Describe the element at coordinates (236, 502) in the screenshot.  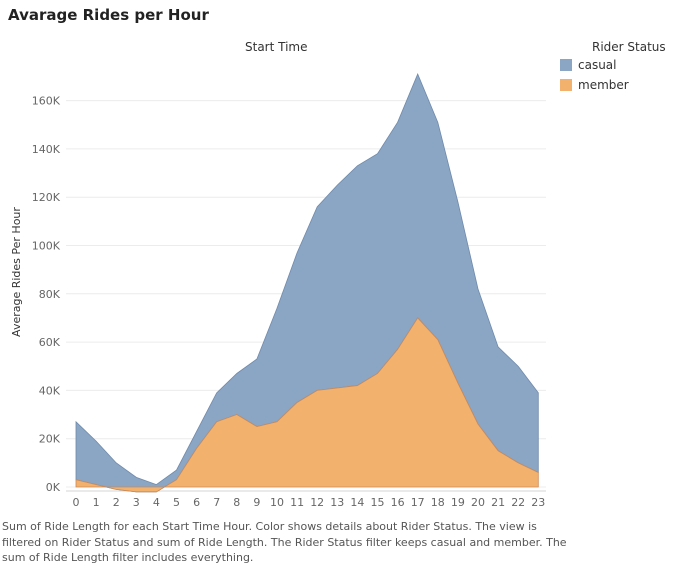
I see `x-tick-label: 8` at that location.